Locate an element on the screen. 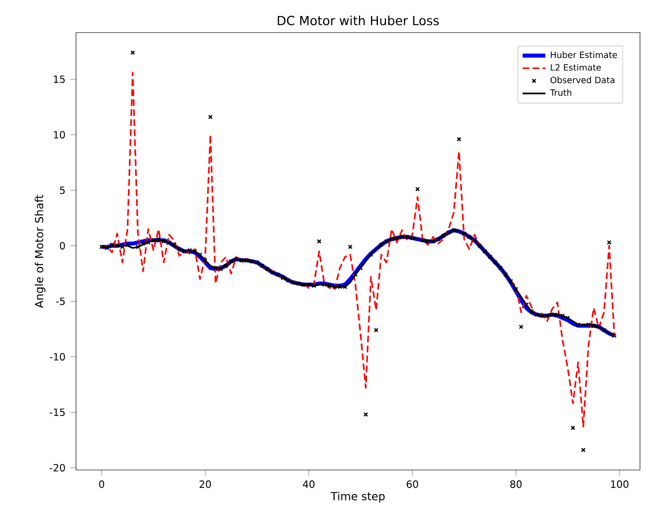 This screenshot has width=647, height=508. x-tick-label: 80 is located at coordinates (516, 484).